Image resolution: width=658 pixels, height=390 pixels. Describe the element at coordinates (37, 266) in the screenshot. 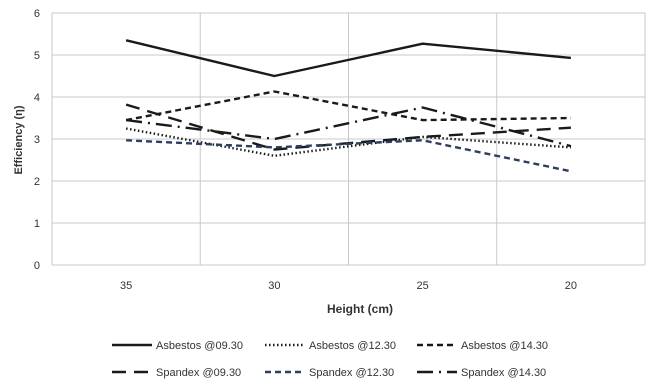

I see `y-tick-label: 0` at that location.